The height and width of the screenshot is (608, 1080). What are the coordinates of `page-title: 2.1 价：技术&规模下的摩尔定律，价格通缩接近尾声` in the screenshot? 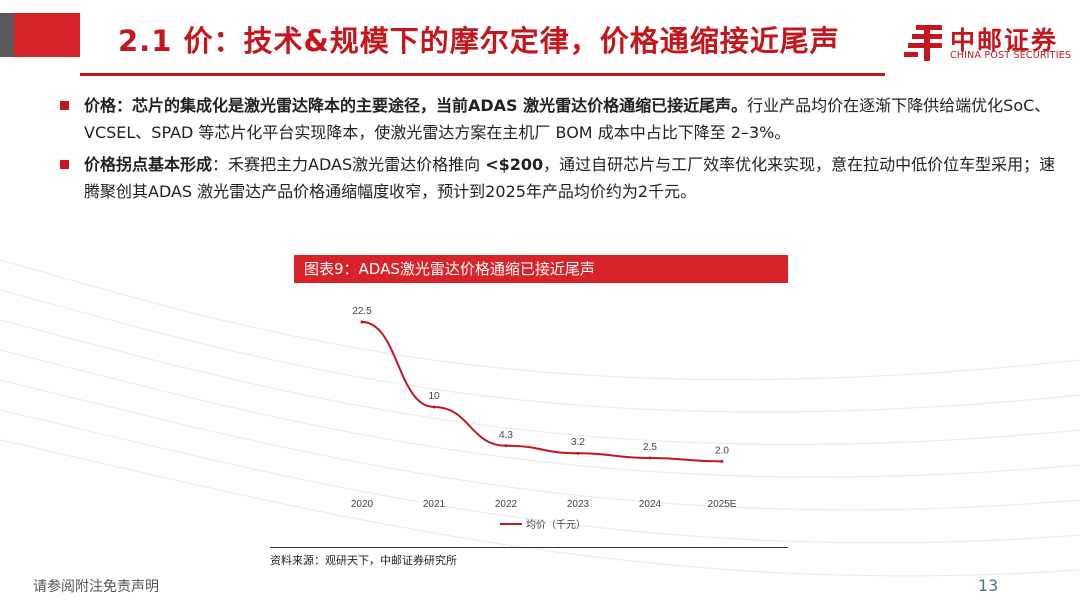 It's located at (479, 41).